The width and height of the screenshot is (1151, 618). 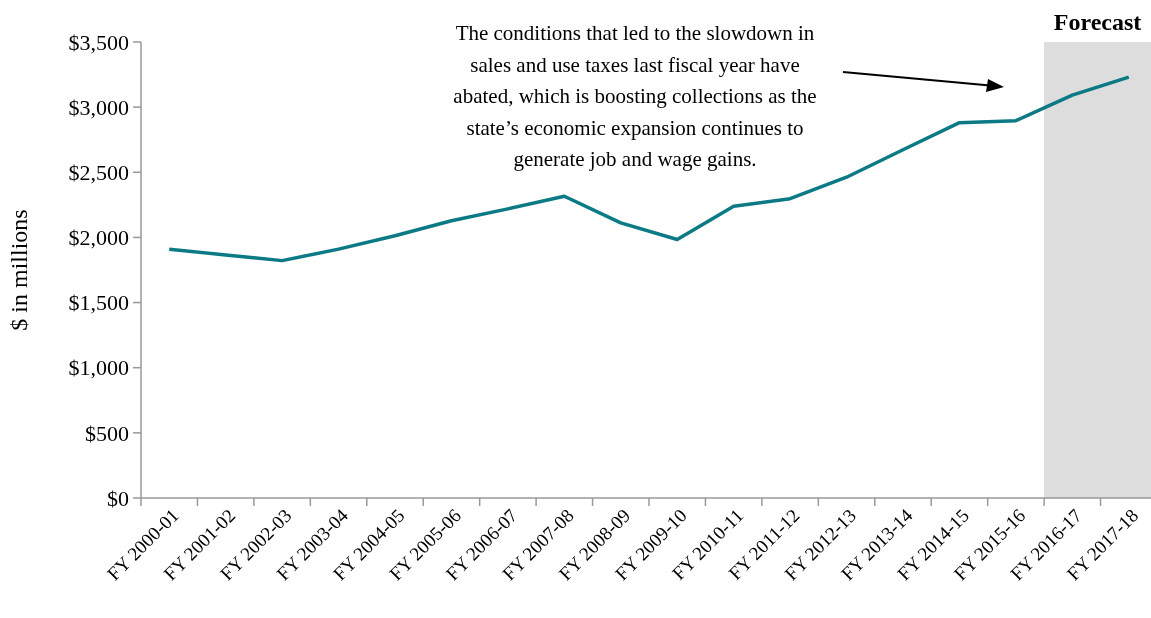 What do you see at coordinates (98, 238) in the screenshot?
I see `y-tick-label: $2,000` at bounding box center [98, 238].